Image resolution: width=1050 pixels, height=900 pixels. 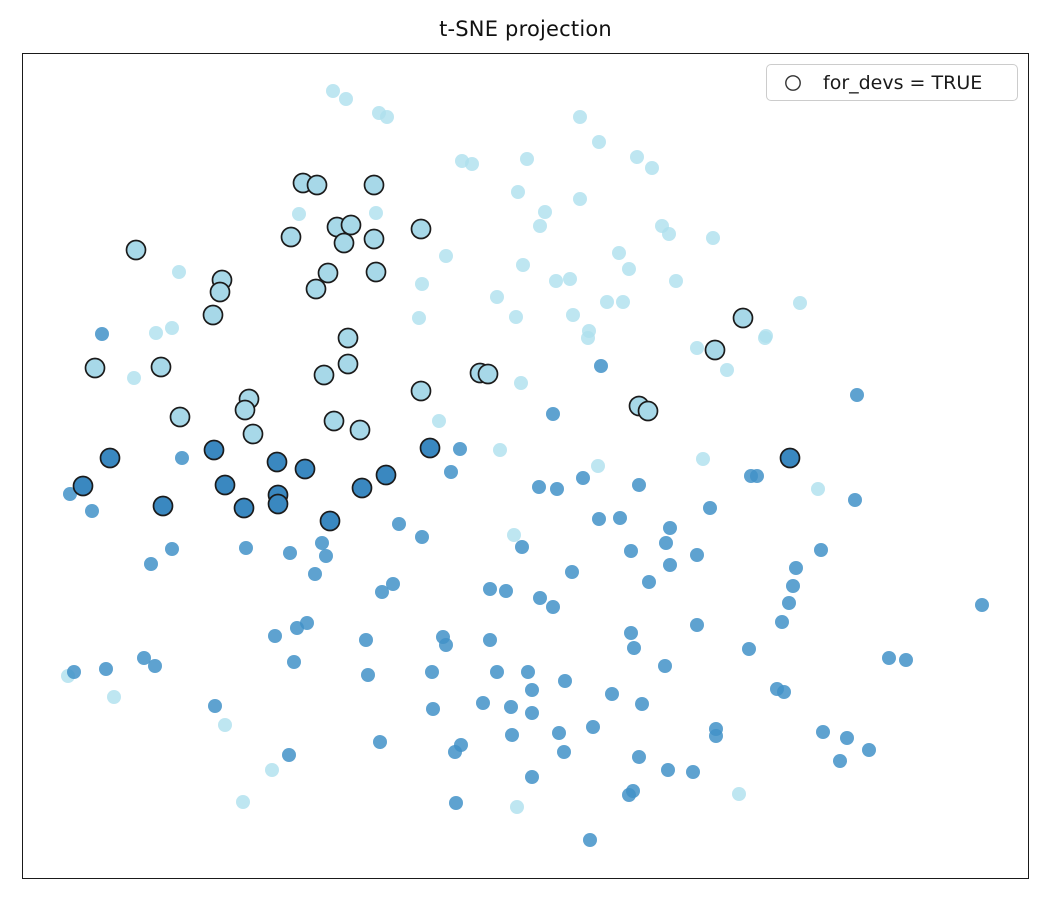 What do you see at coordinates (903, 82) in the screenshot?
I see `legend-label: for_devs = TRUE` at bounding box center [903, 82].